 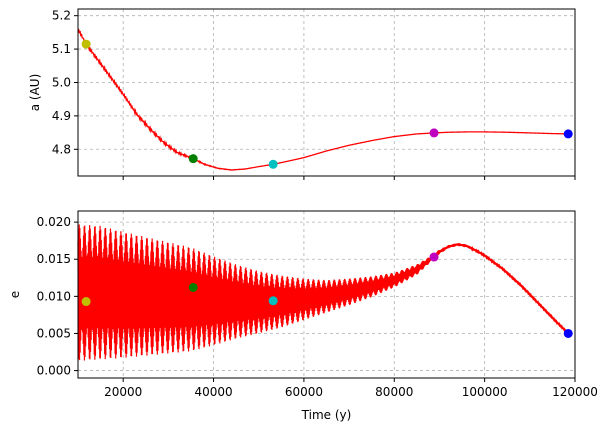 I want to click on x-tick-label: 40000, so click(x=213, y=392).